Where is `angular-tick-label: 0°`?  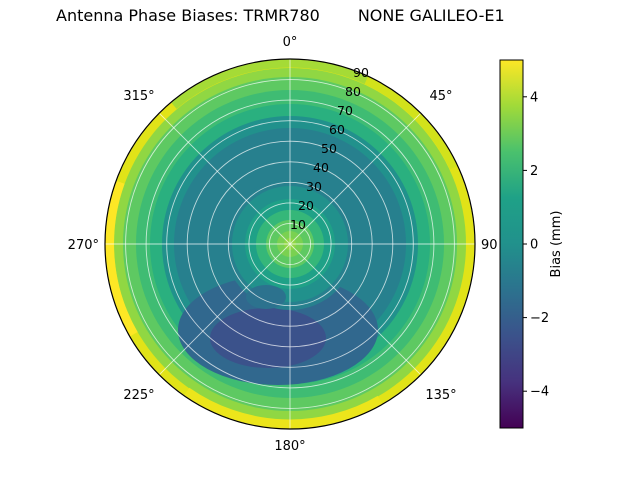
angular-tick-label: 0° is located at coordinates (290, 42).